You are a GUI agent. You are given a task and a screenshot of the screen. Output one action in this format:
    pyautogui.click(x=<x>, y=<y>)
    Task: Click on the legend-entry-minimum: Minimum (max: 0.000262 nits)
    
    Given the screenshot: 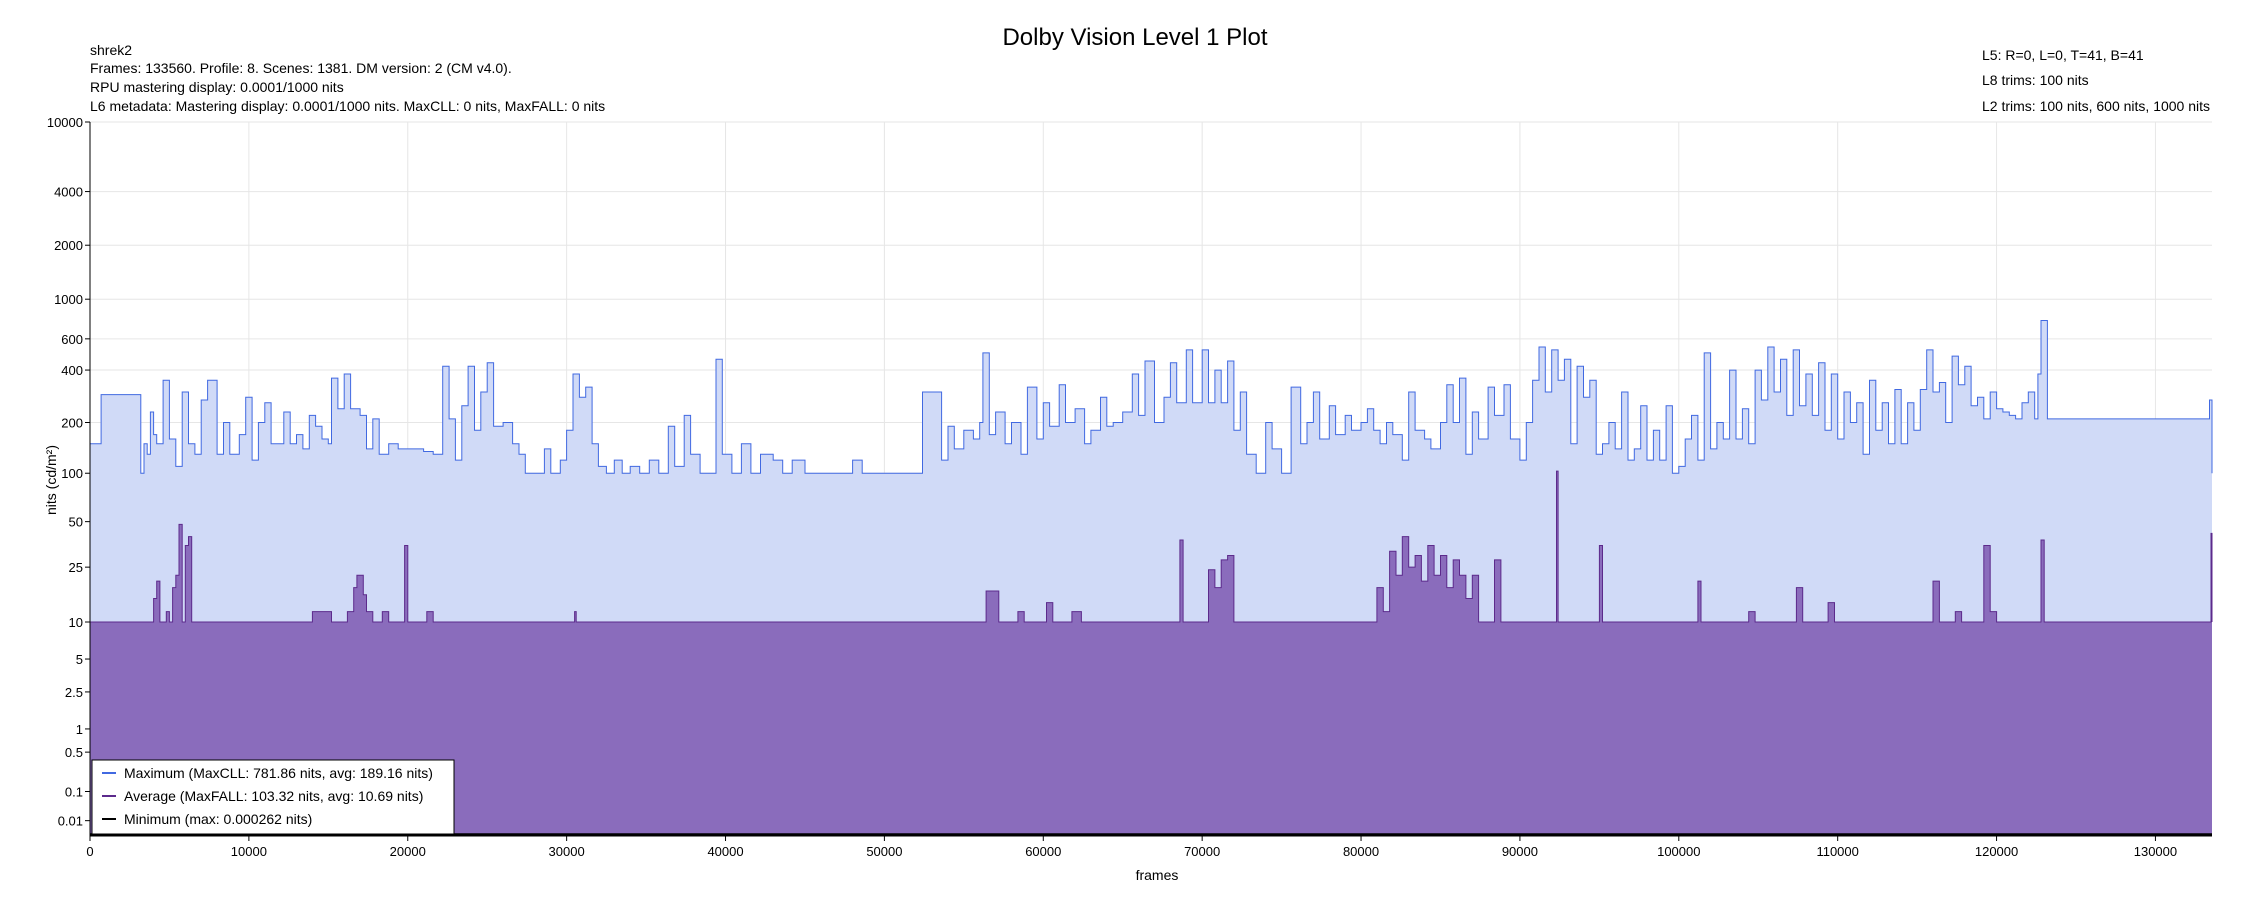 What is the action you would take?
    pyautogui.click(x=218, y=819)
    